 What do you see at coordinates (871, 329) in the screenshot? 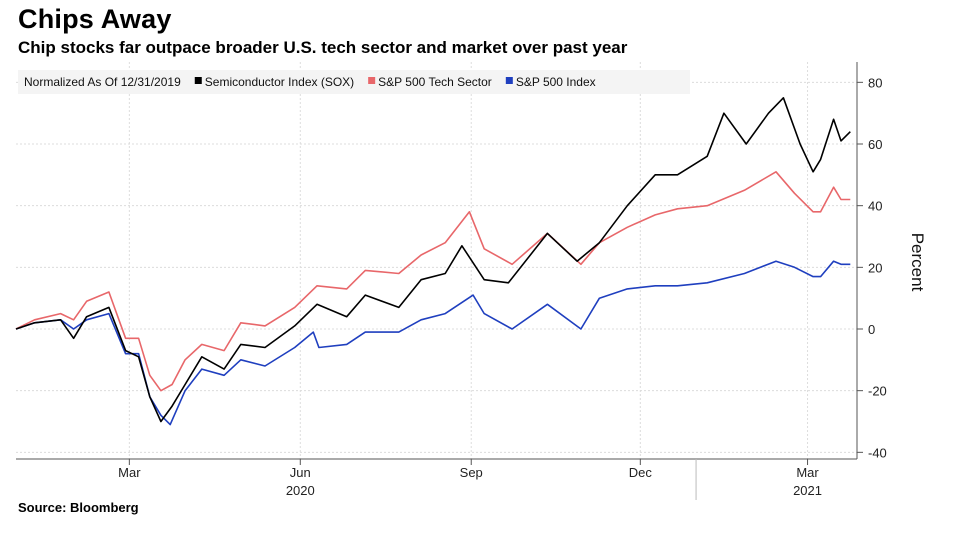
I see `y-tick-label: 0` at bounding box center [871, 329].